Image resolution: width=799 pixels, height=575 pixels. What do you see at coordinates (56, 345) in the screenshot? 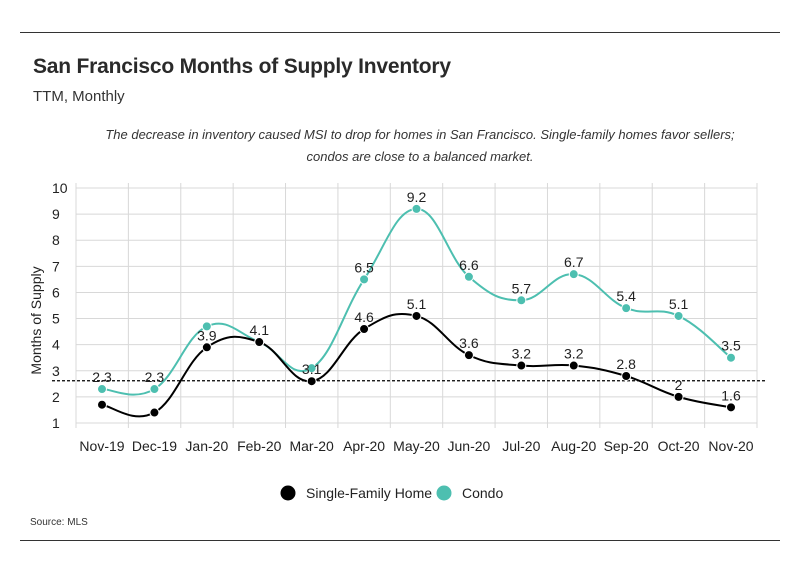
I see `y-tick-label: 4` at bounding box center [56, 345].